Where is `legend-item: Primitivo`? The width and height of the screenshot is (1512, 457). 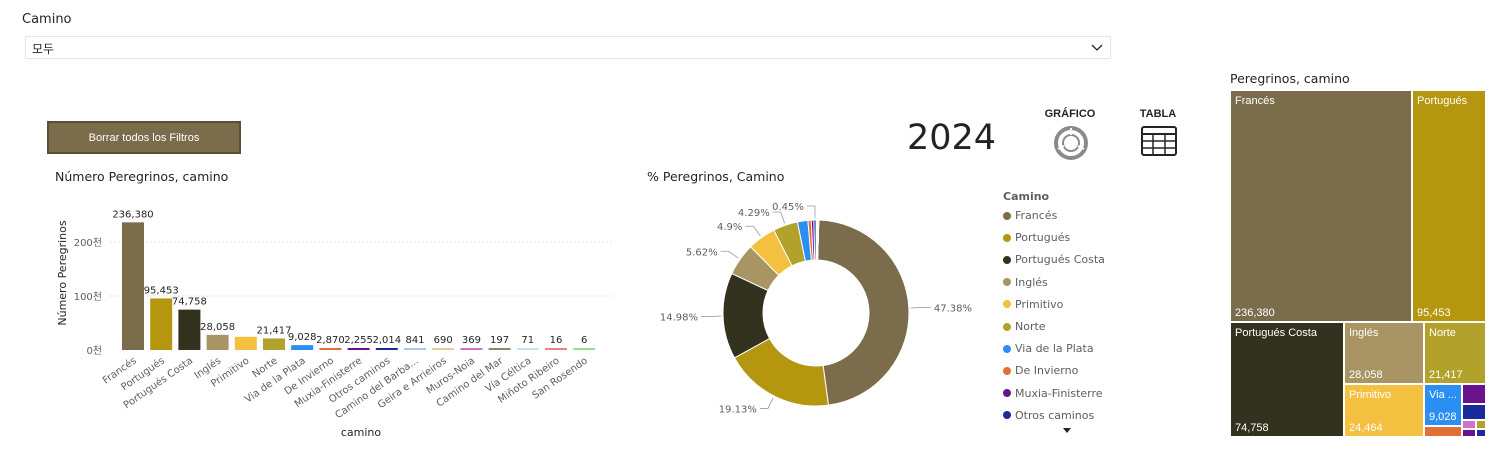
legend-item: Primitivo is located at coordinates (1033, 304).